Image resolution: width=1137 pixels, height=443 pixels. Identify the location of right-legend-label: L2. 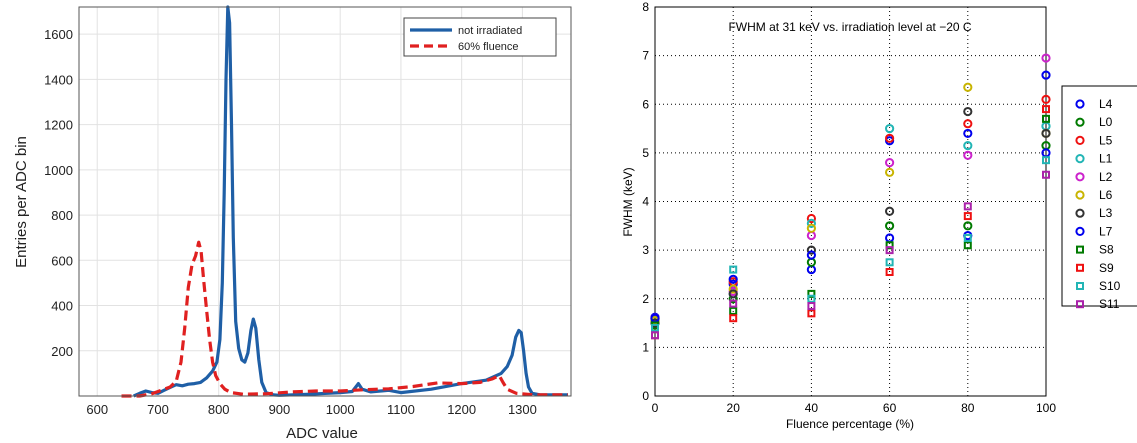
(1106, 177).